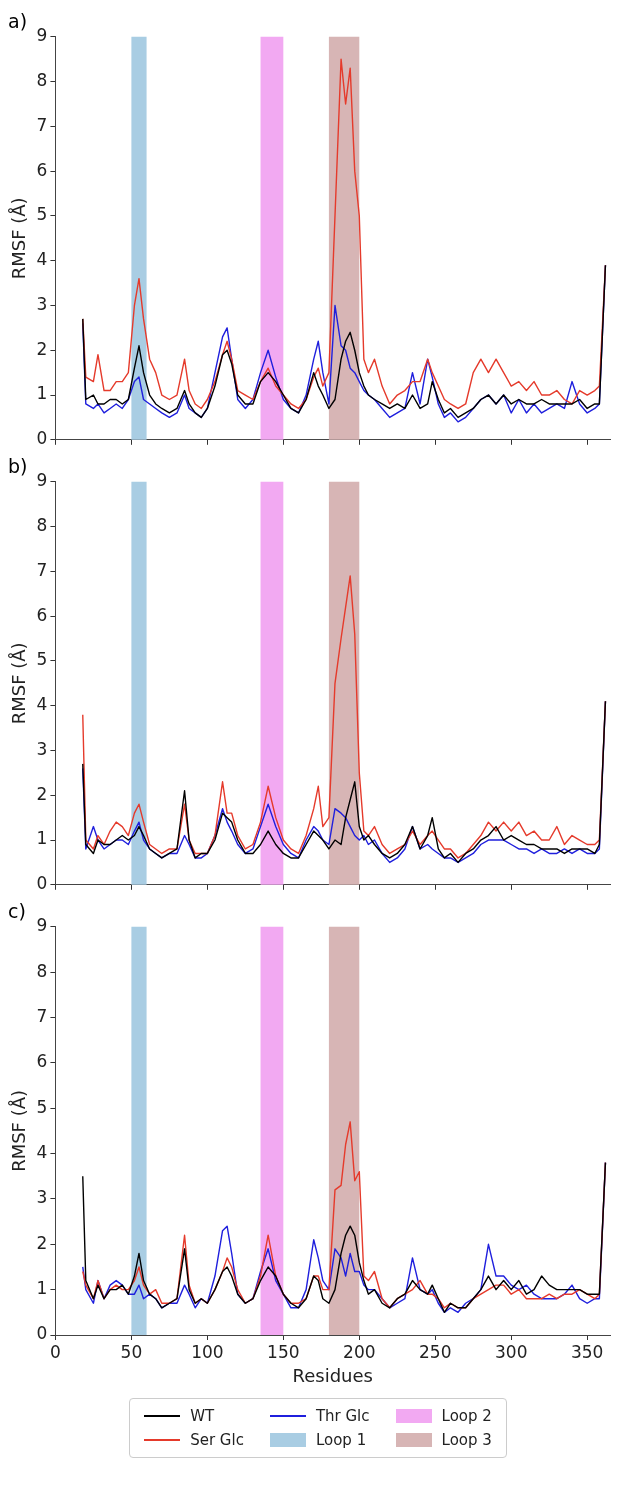  Describe the element at coordinates (131, 1351) in the screenshot. I see `x-tick-label: 50` at that location.